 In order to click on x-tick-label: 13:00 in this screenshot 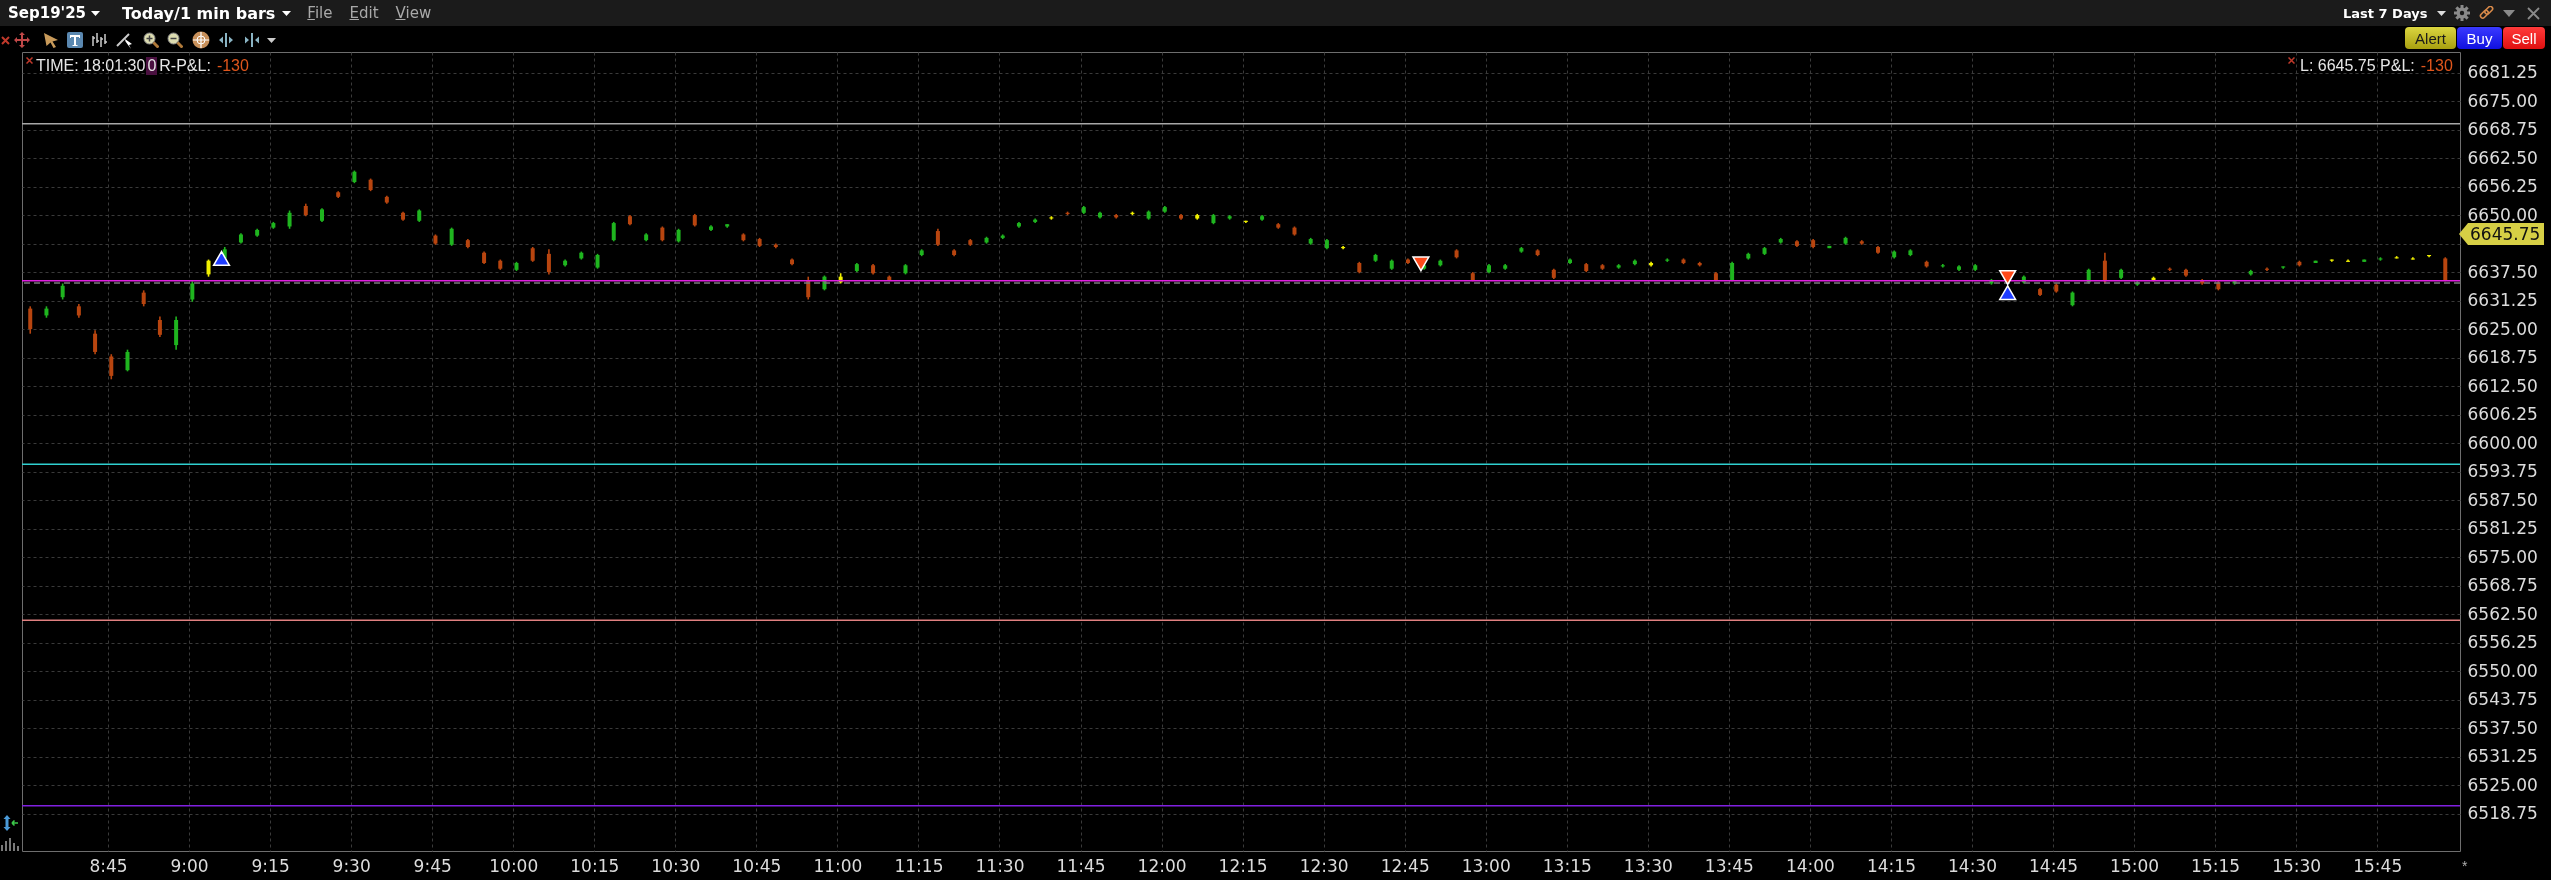, I will do `click(1486, 865)`.